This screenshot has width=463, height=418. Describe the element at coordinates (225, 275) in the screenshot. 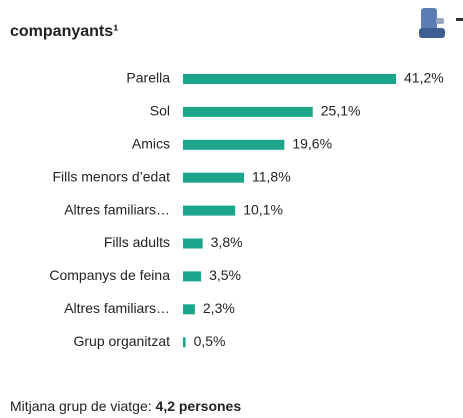

I see `value-label: 3,5%` at that location.